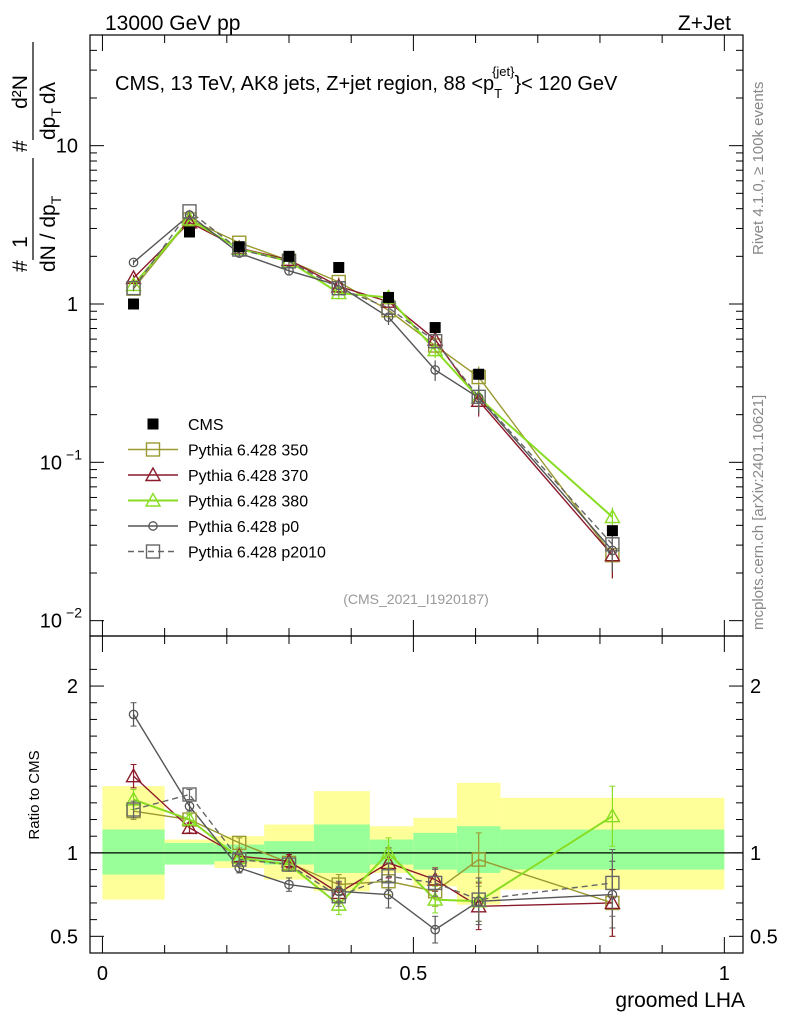 This screenshot has height=1024, width=786. I want to click on legend-marker-p0, so click(153, 526).